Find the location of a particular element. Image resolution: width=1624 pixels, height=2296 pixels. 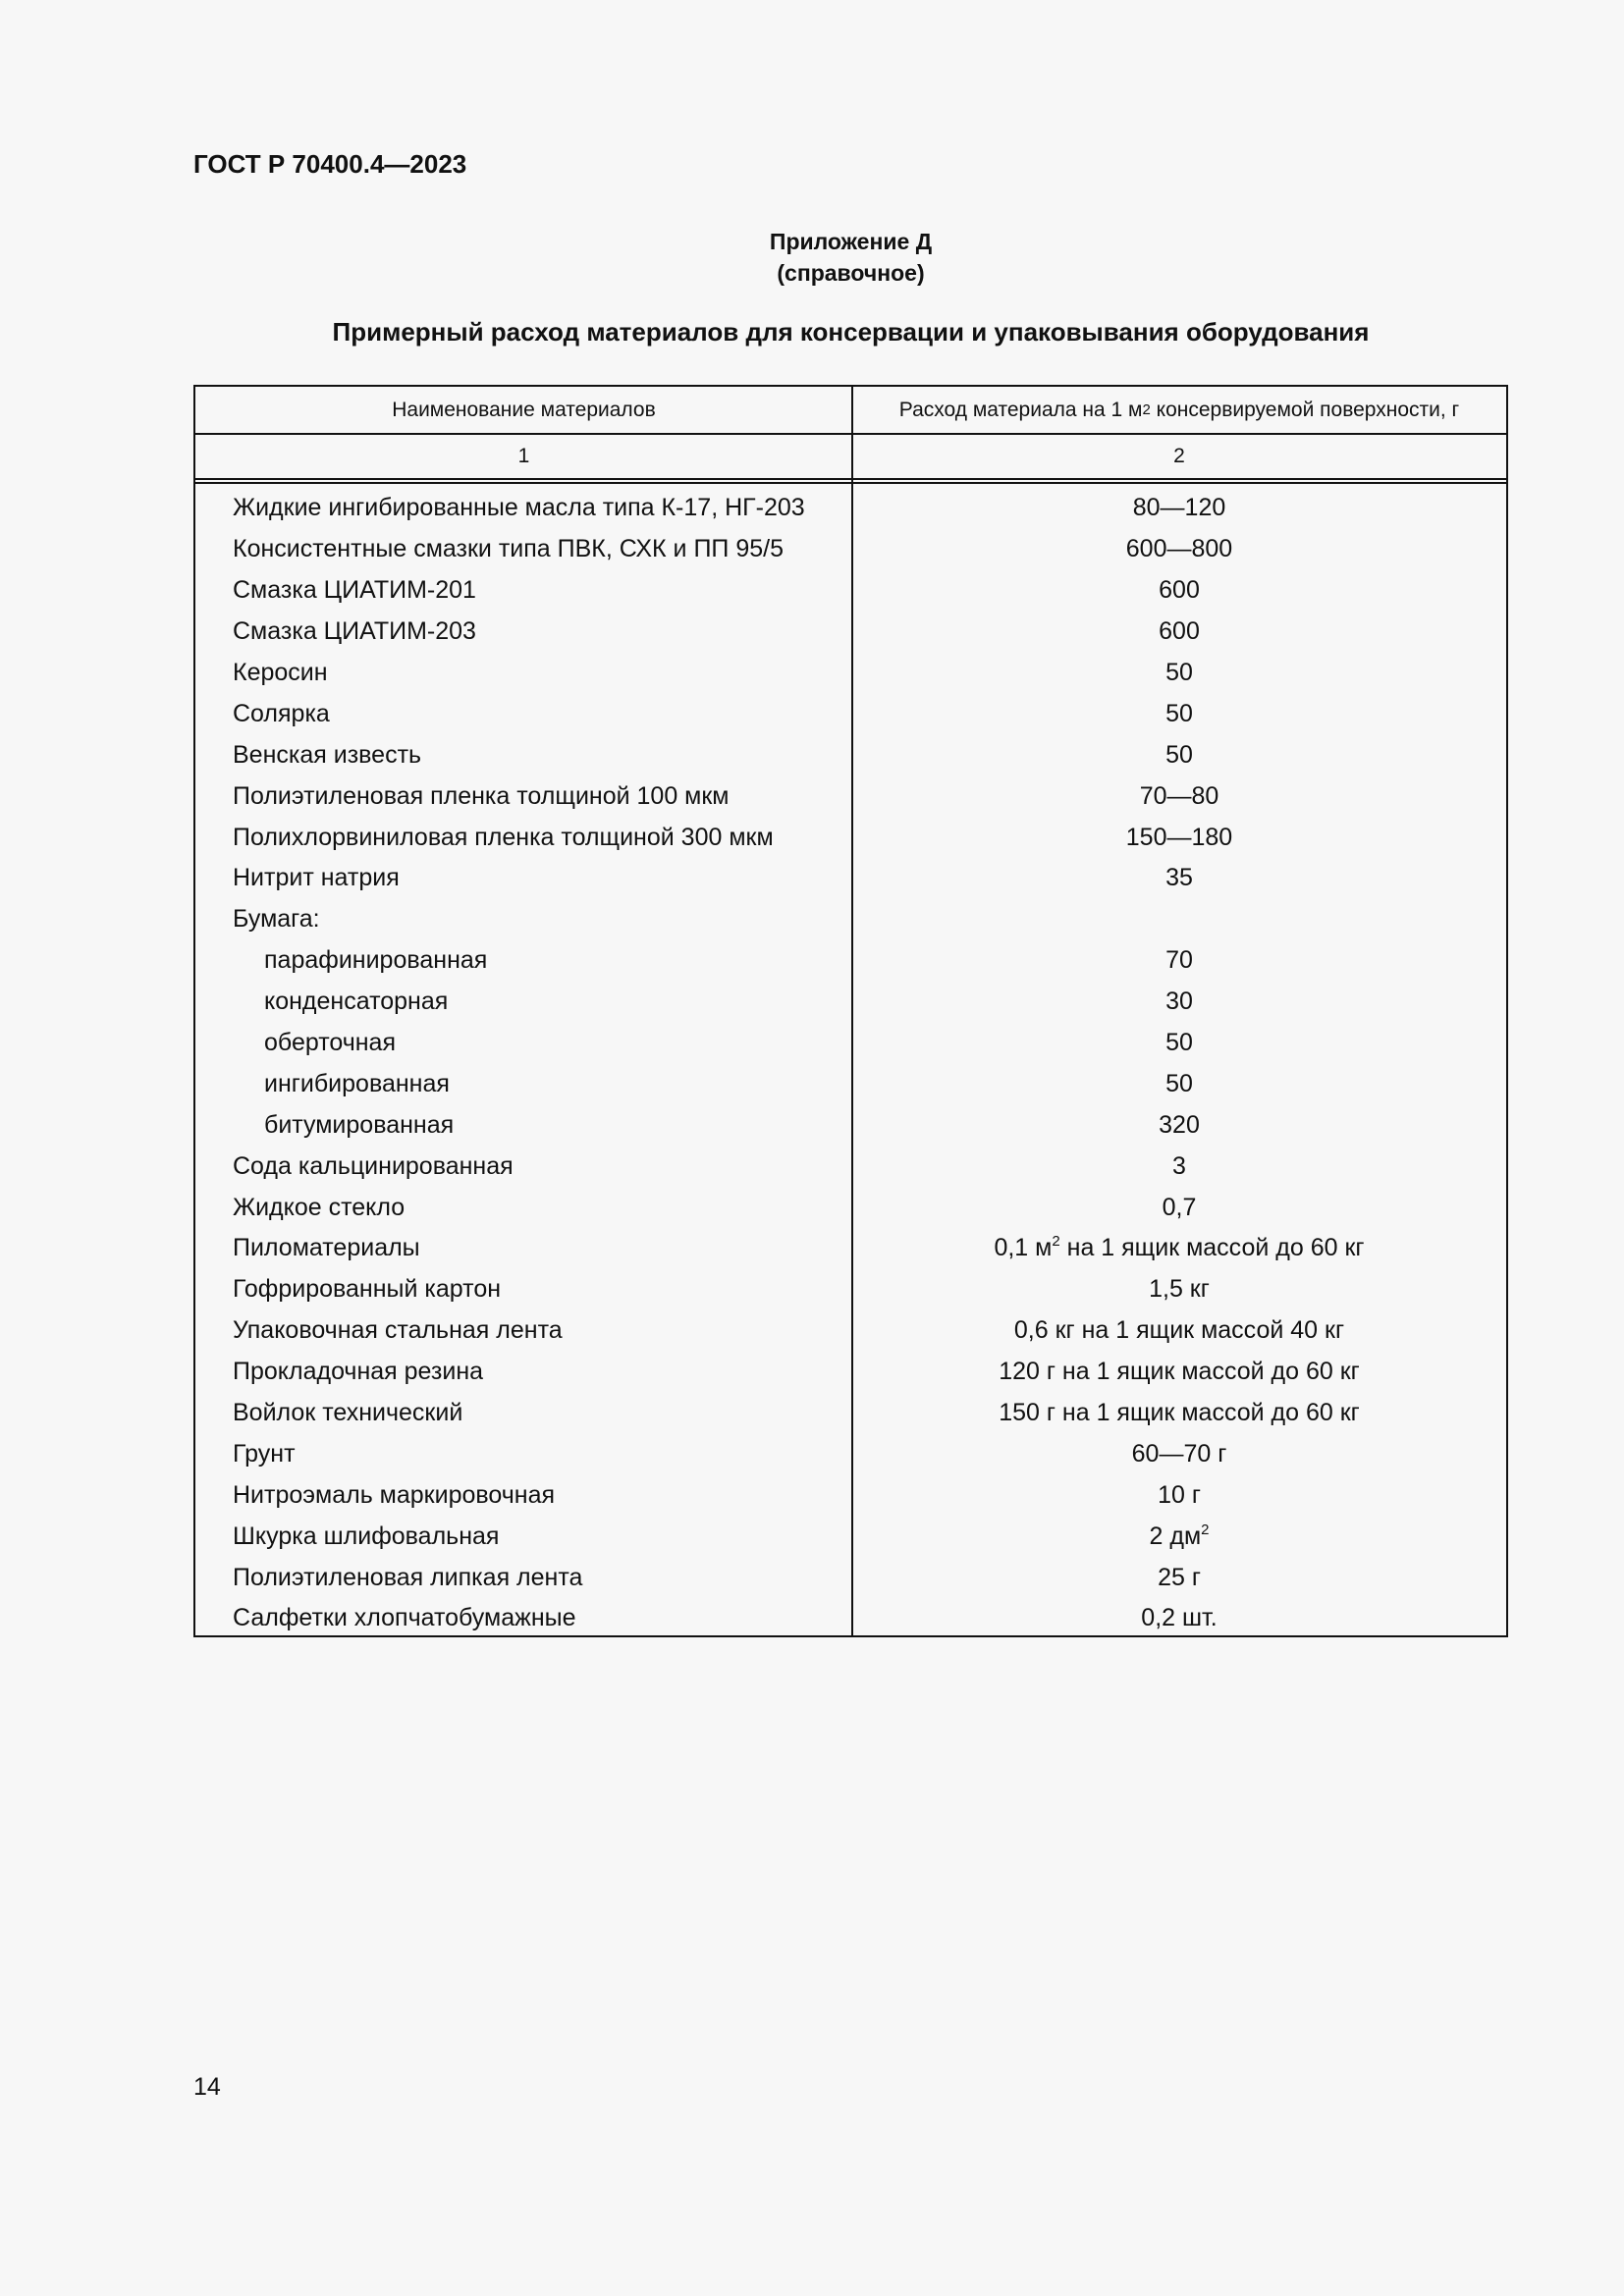

value-text: 60—70 г is located at coordinates (1179, 1453).